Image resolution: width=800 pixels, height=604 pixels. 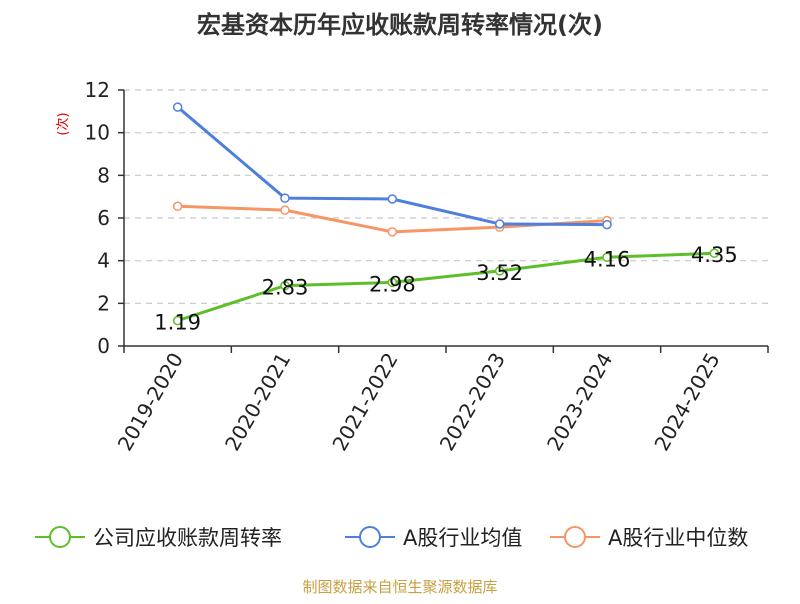 I want to click on x-tick-label: 2023-2024, so click(x=579, y=402).